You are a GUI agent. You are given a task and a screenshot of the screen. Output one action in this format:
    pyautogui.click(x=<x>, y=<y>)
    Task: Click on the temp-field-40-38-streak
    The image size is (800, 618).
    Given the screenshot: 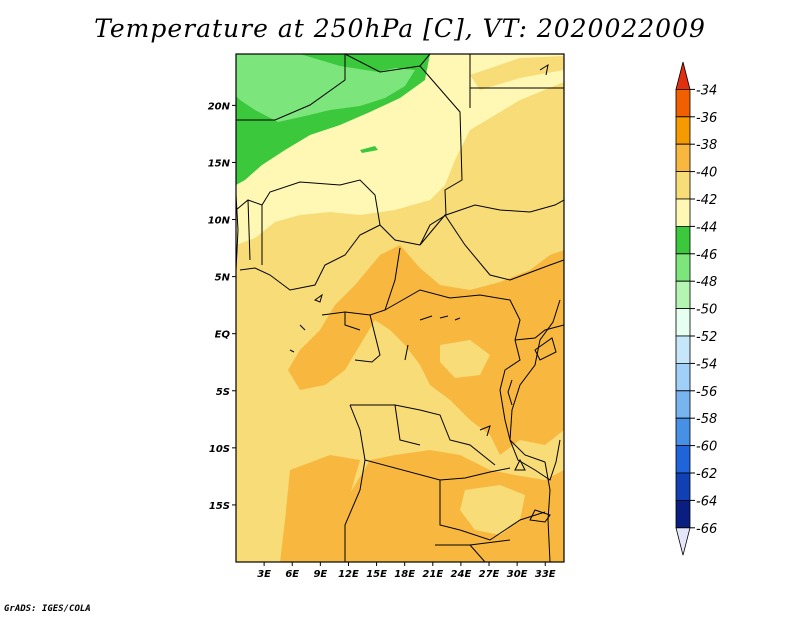 What is the action you would take?
    pyautogui.click(x=509, y=126)
    